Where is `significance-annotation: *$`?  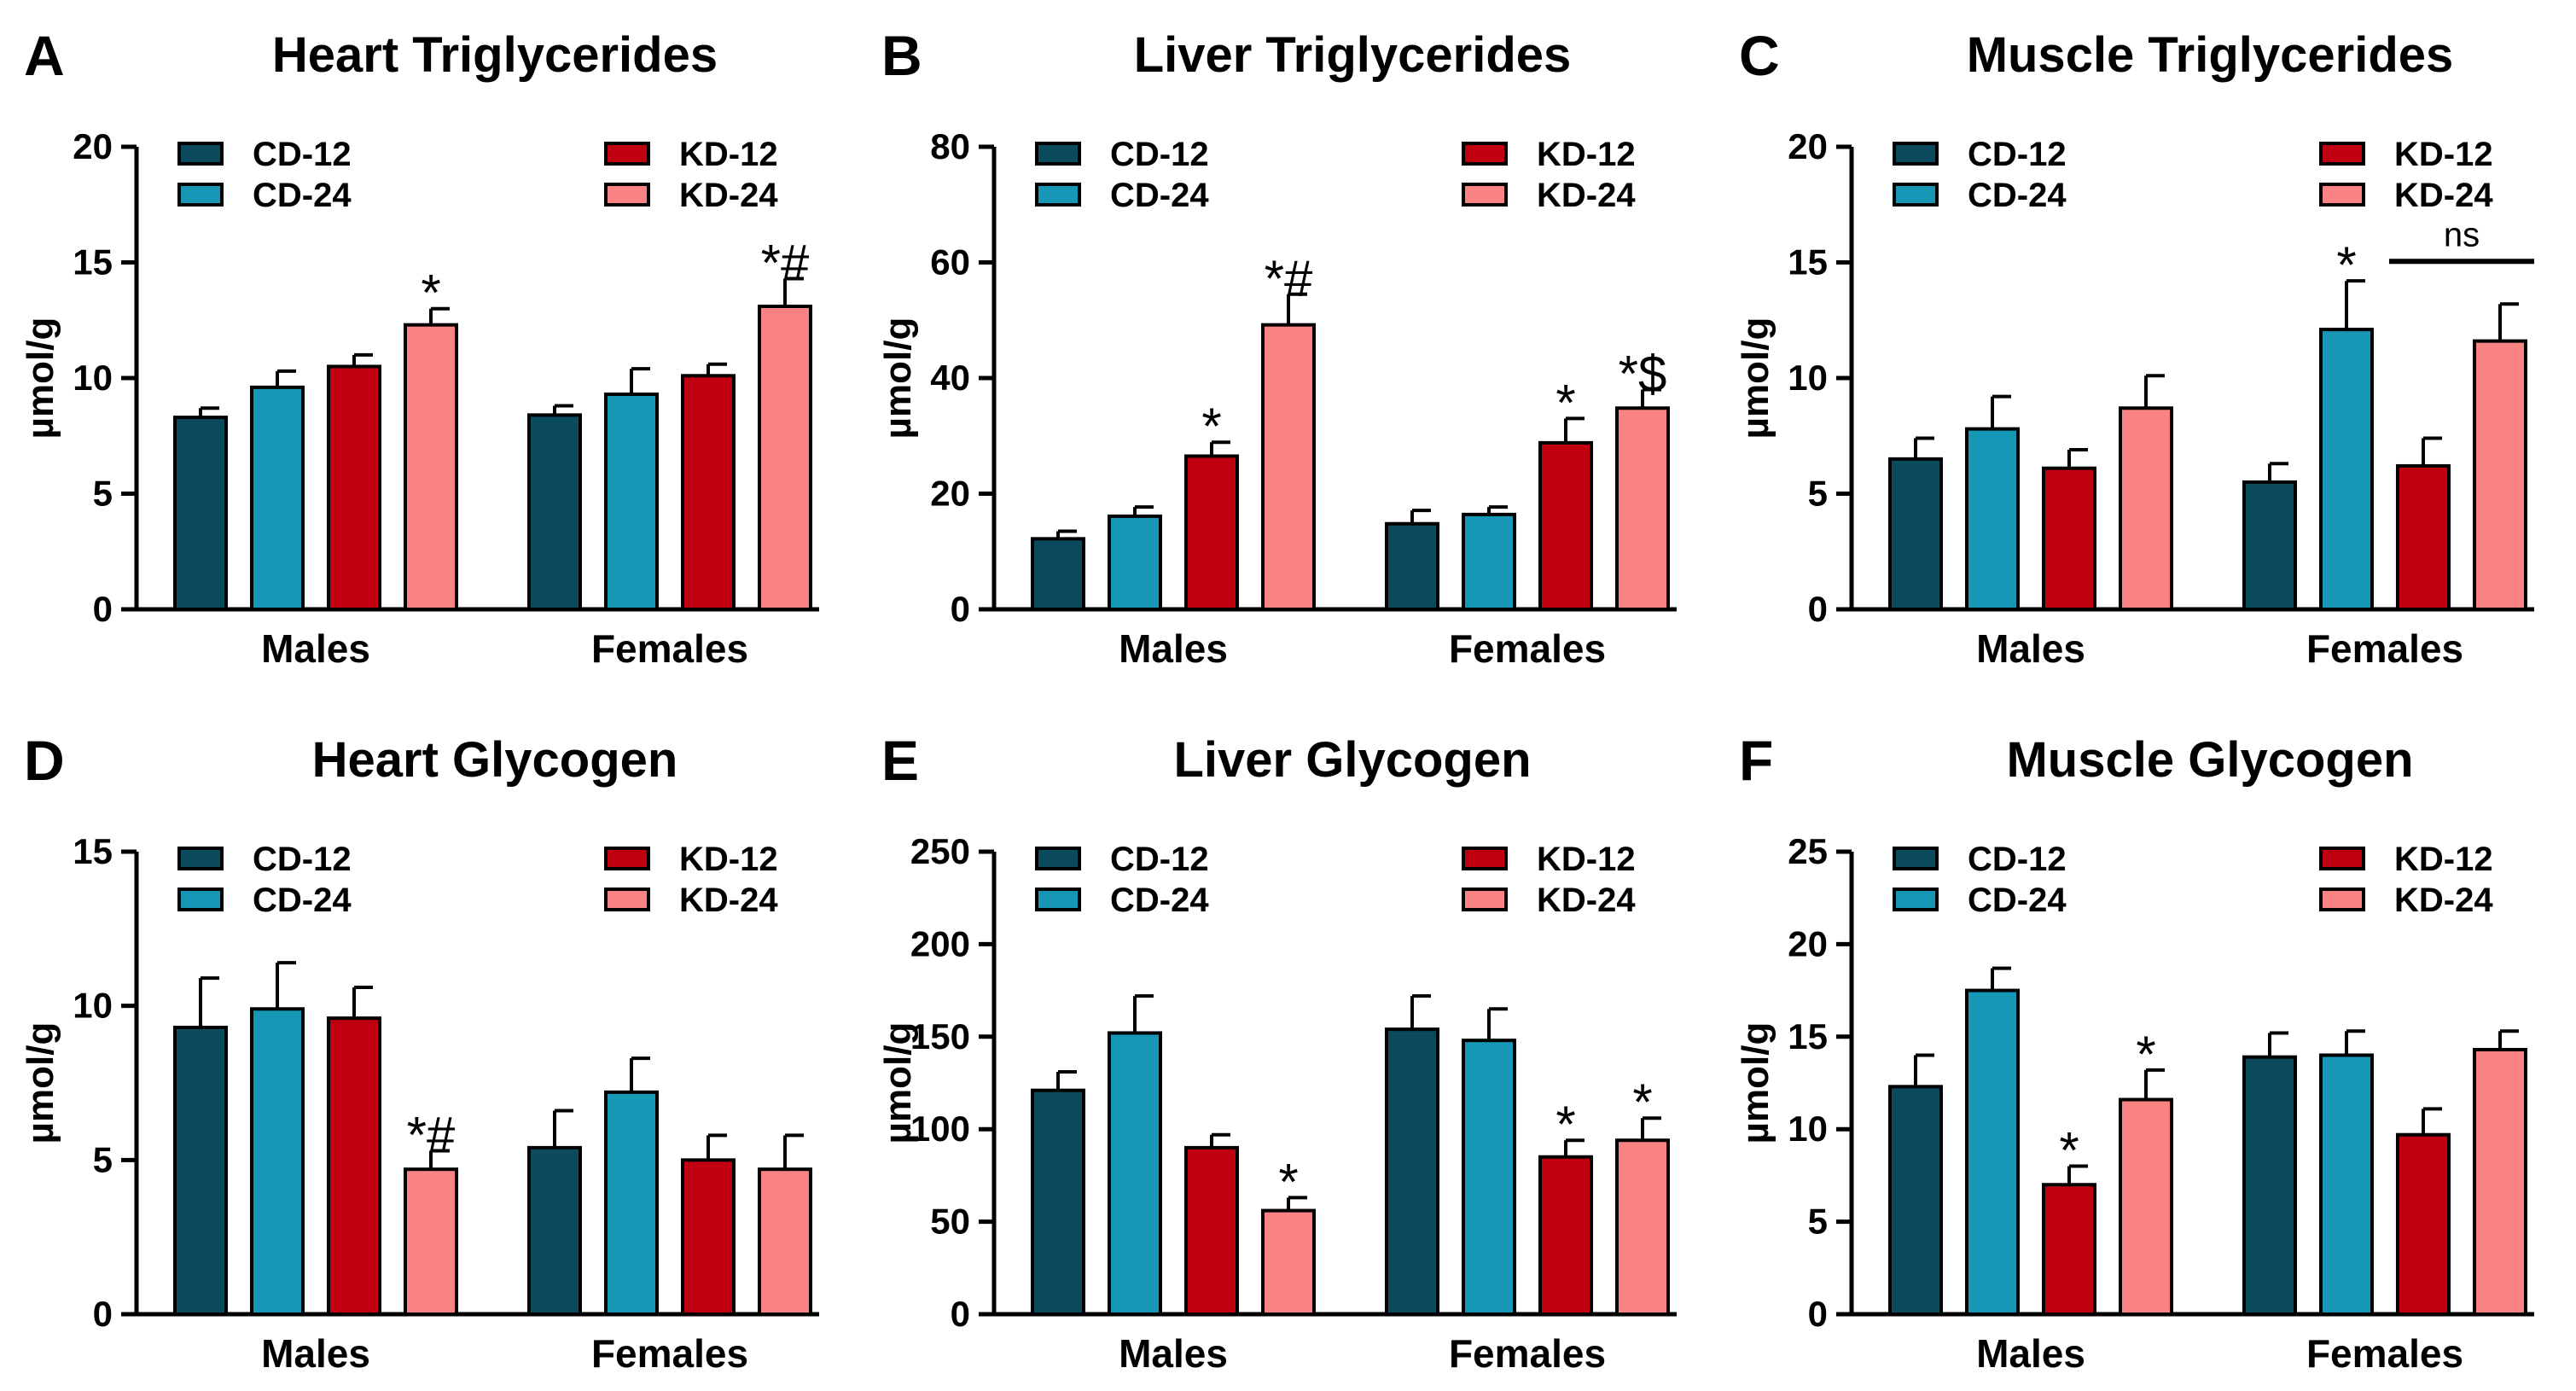
significance-annotation: *$ is located at coordinates (1643, 374).